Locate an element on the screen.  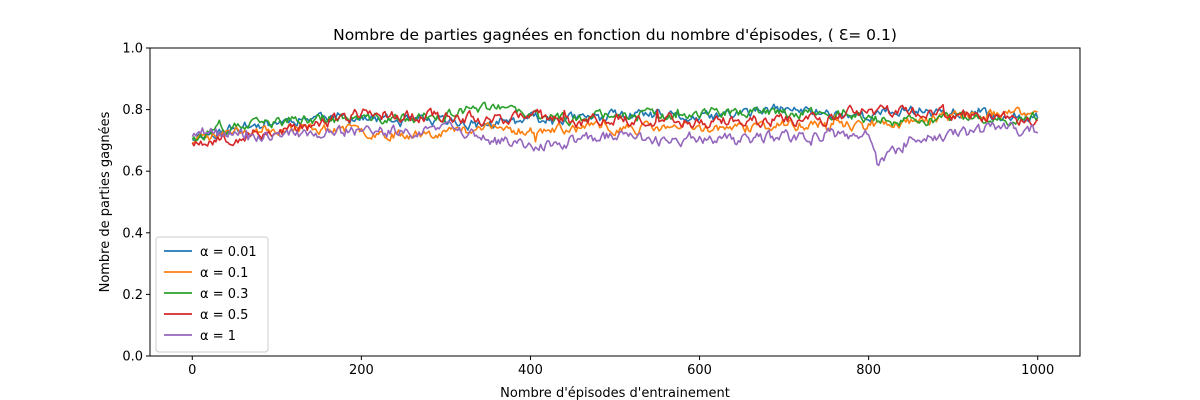
legend: α = 0.01 α = 0.1 α = 0.3 α = 0.5 α = 1 is located at coordinates (212, 294).